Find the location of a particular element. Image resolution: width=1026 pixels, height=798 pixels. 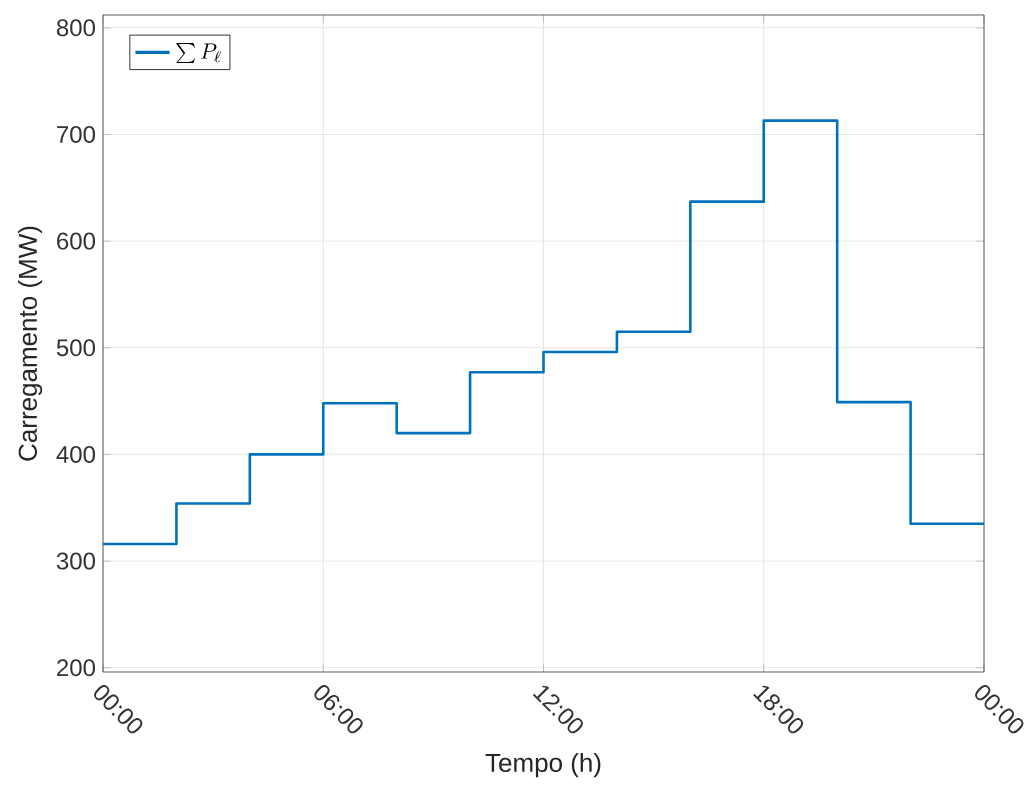

y-tick-label: 500 is located at coordinates (75, 348).